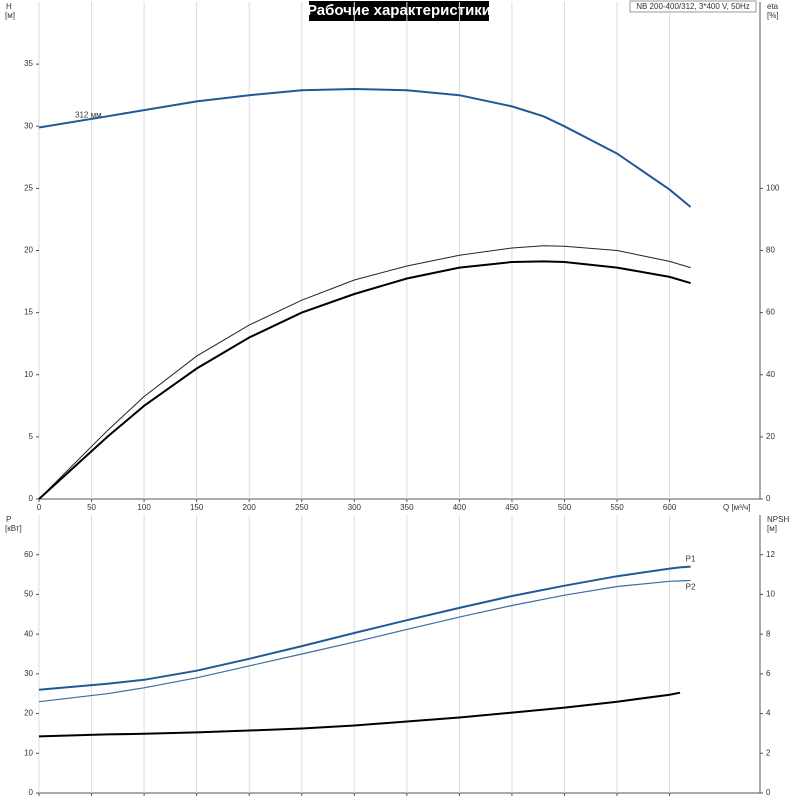  Describe the element at coordinates (770, 250) in the screenshot. I see `y2-tick-label: 80` at that location.